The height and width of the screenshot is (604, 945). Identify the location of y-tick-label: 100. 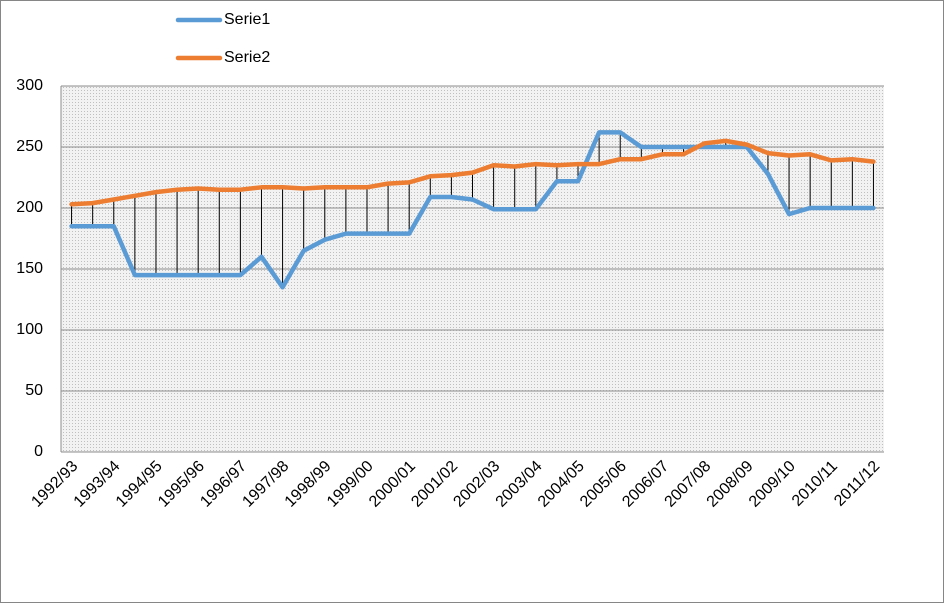
(29, 329).